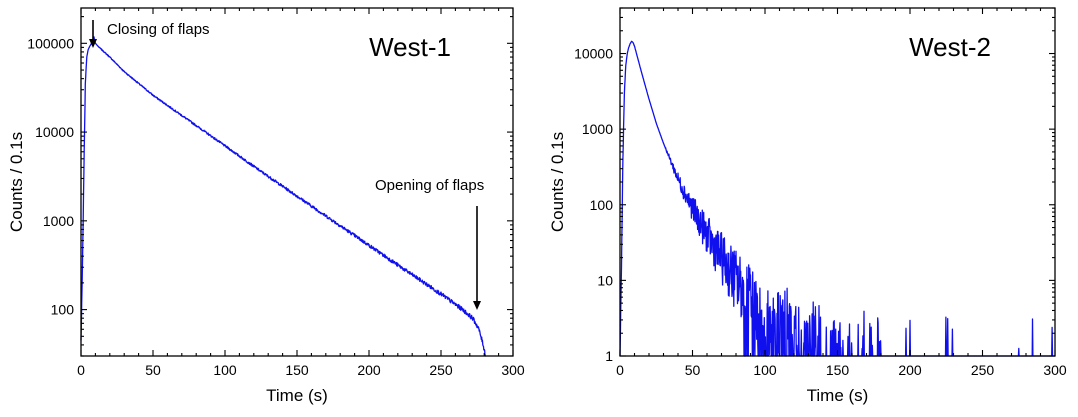 This screenshot has width=1078, height=417. Describe the element at coordinates (429, 185) in the screenshot. I see `annotation-label: Opening of flaps` at that location.